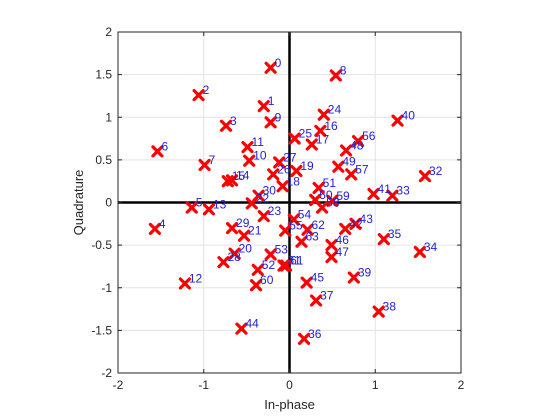 This screenshot has height=420, width=560. What do you see at coordinates (461, 385) in the screenshot?
I see `x-tick-label: 2` at bounding box center [461, 385].